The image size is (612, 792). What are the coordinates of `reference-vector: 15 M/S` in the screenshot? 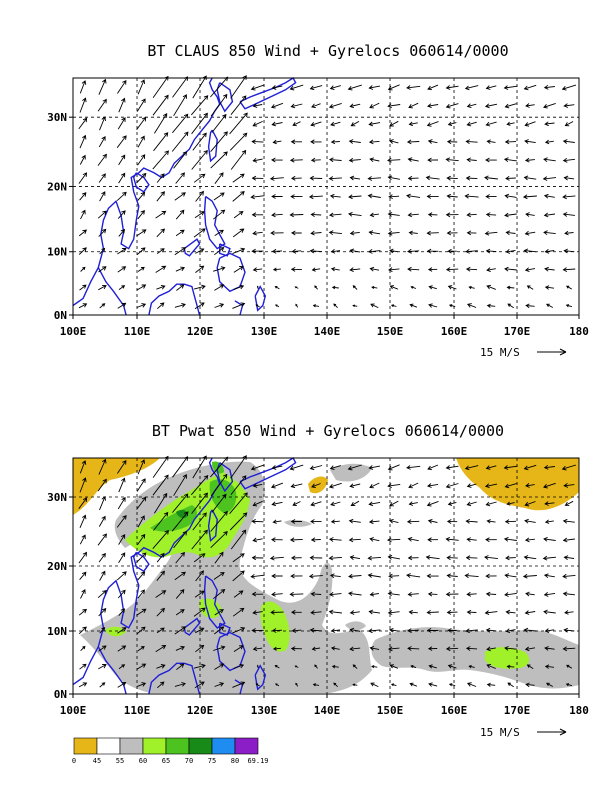 It's located at (523, 732).